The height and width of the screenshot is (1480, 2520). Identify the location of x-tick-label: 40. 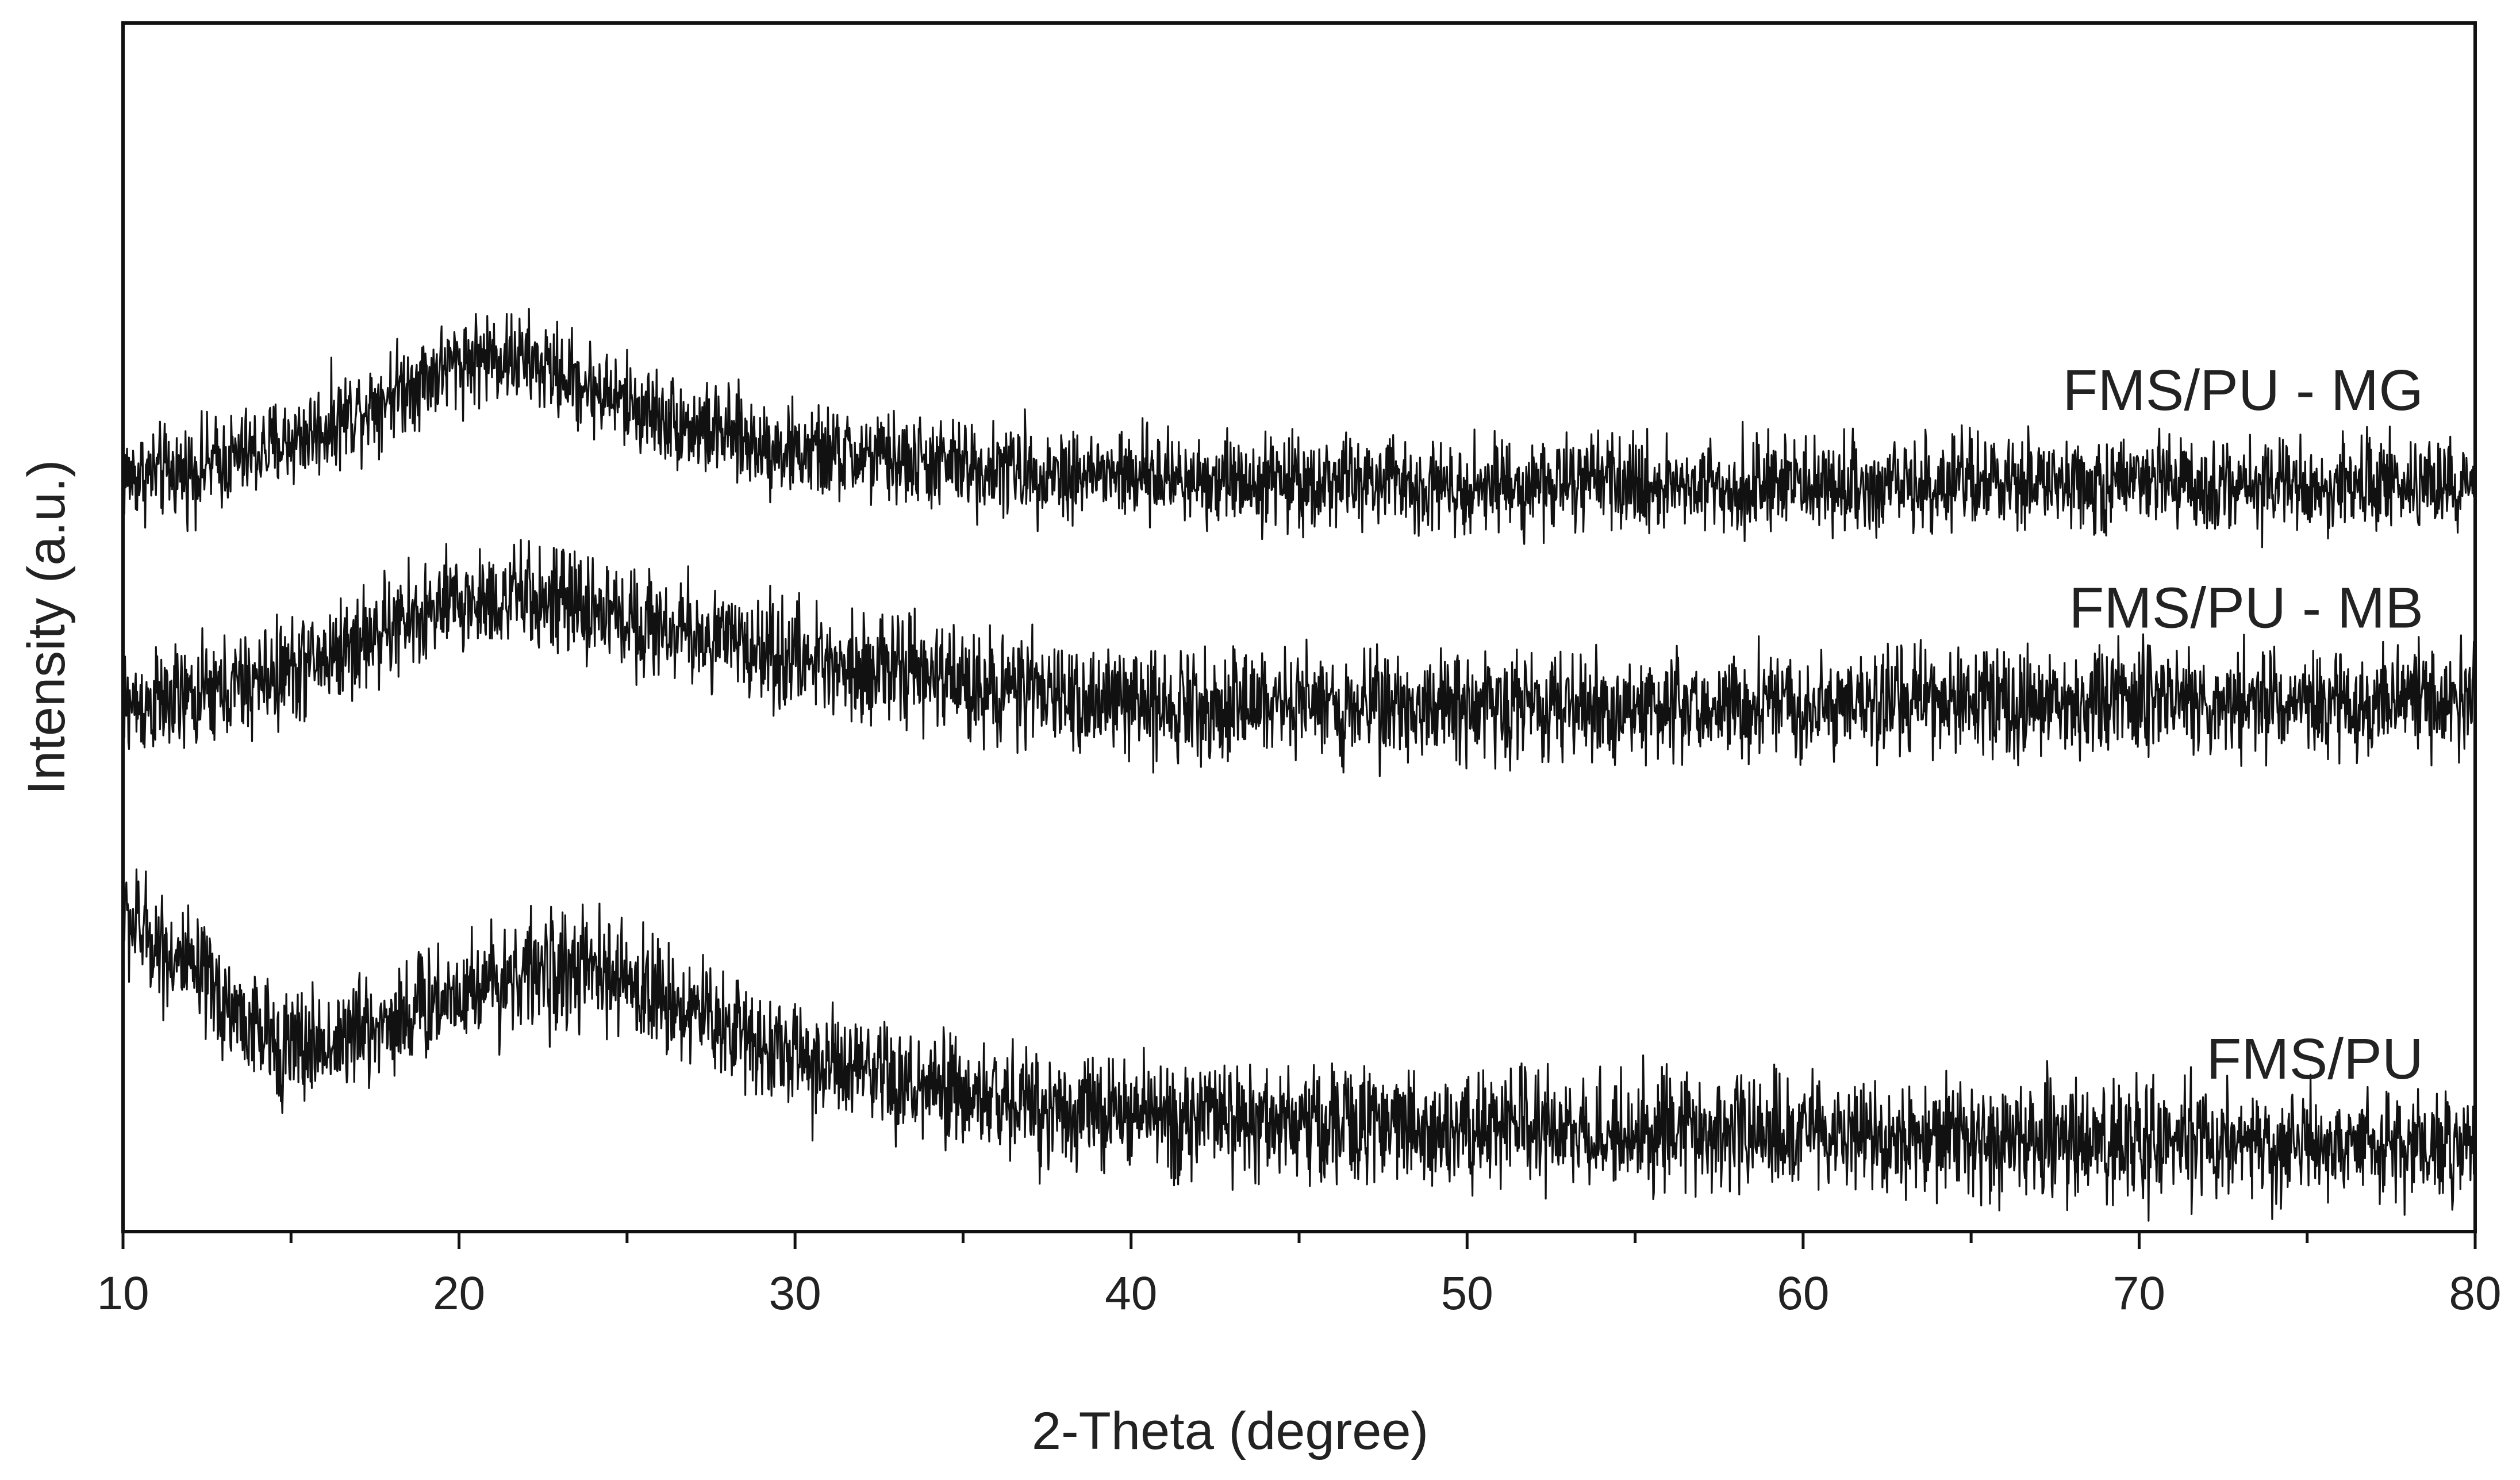
(1131, 1294).